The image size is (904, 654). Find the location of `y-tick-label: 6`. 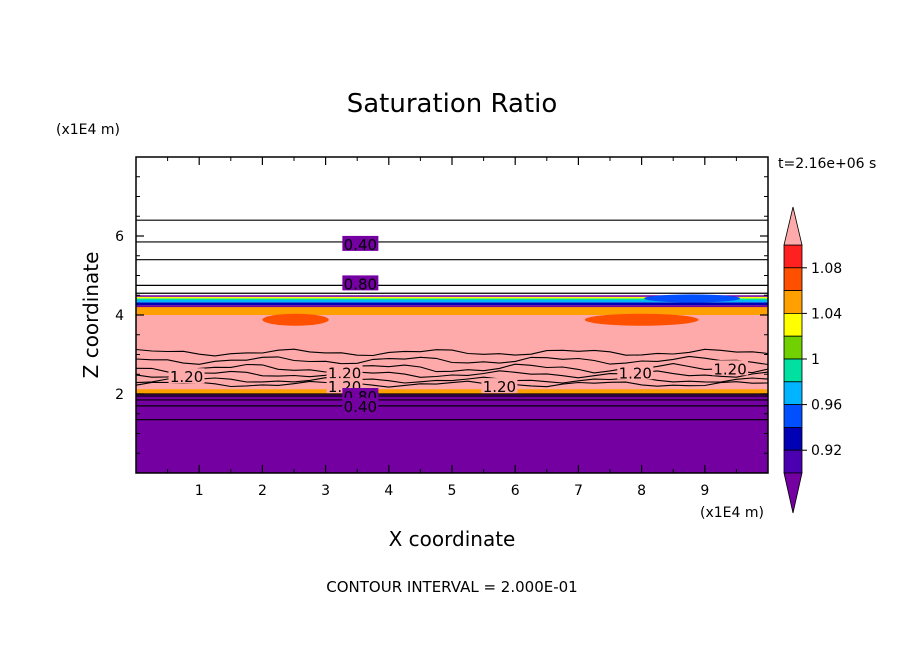

y-tick-label: 6 is located at coordinates (119, 237).